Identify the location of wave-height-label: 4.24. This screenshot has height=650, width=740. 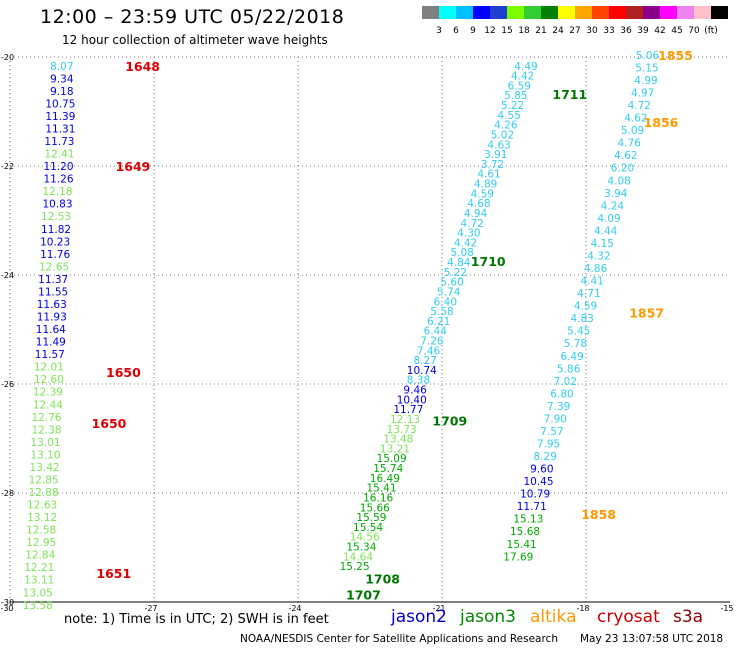
(613, 206).